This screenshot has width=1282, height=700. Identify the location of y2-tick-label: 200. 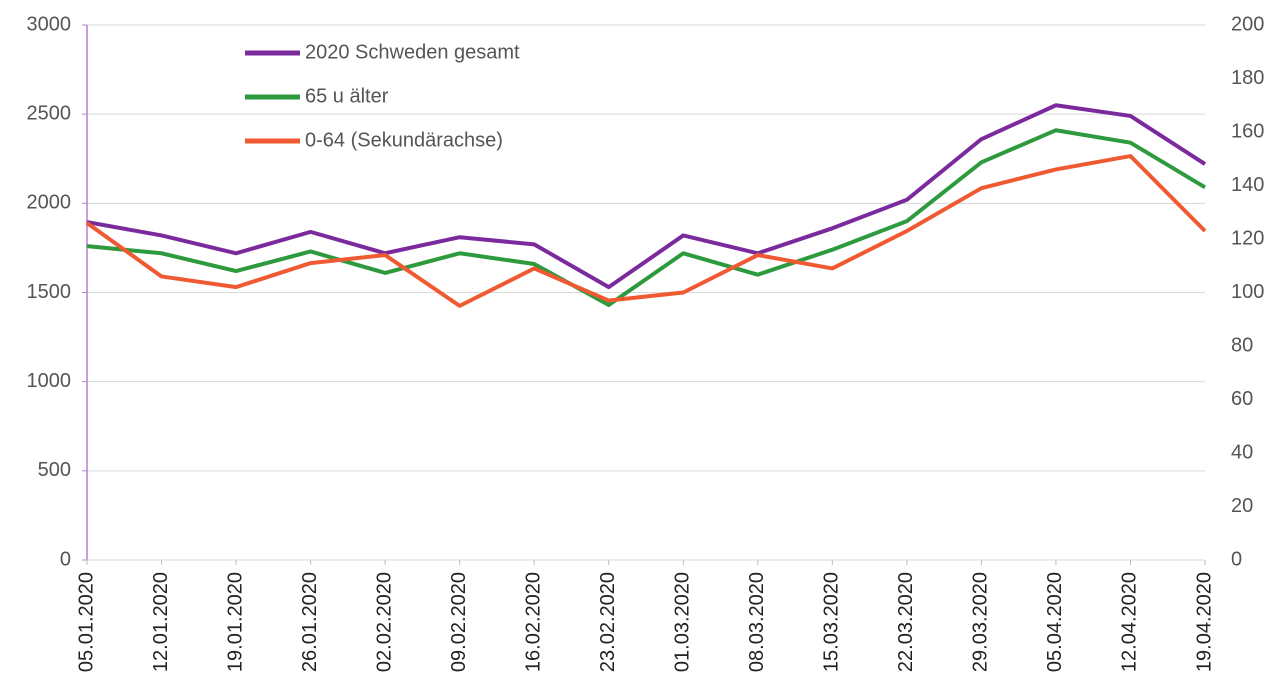
(1247, 24).